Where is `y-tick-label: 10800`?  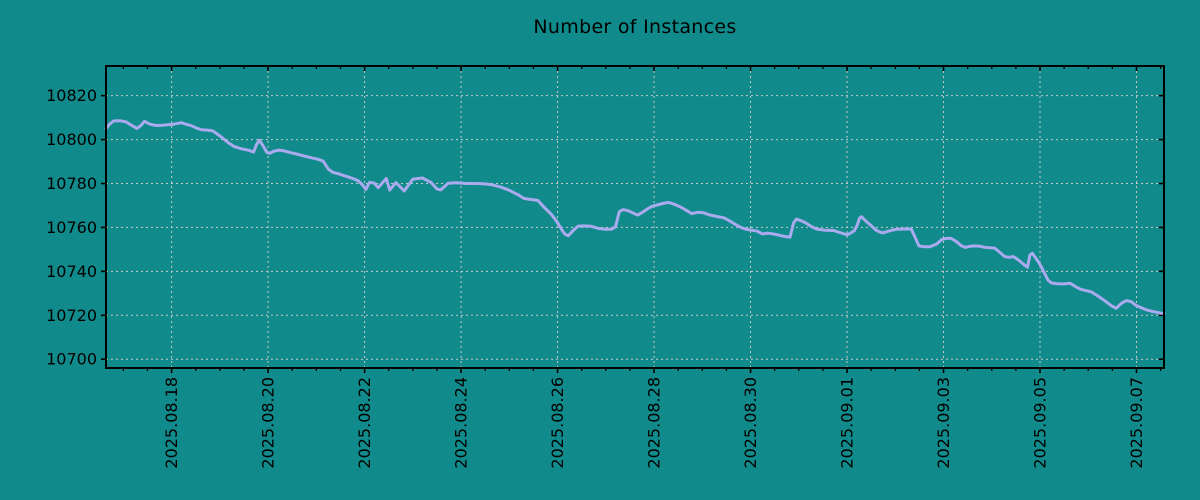
y-tick-label: 10800 is located at coordinates (71, 139).